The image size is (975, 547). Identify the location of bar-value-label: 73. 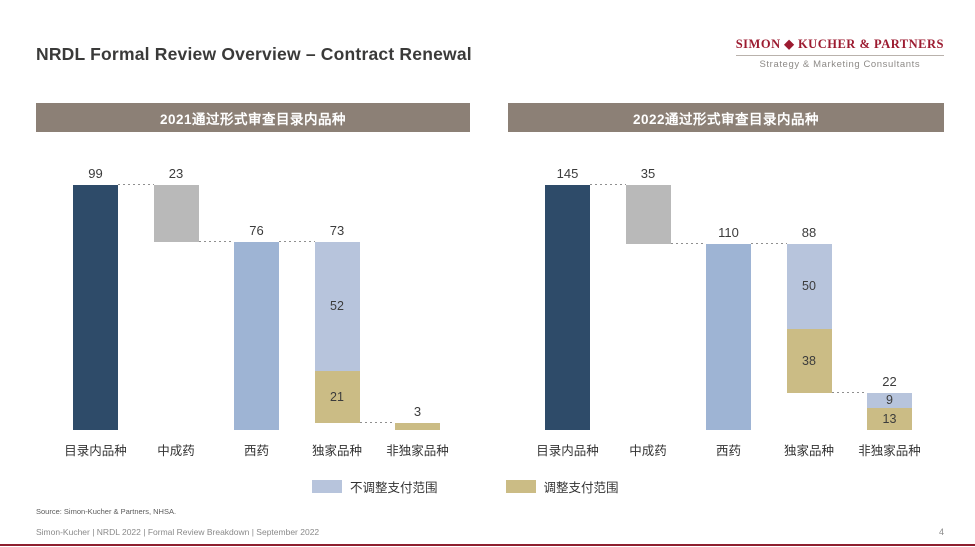
(337, 230).